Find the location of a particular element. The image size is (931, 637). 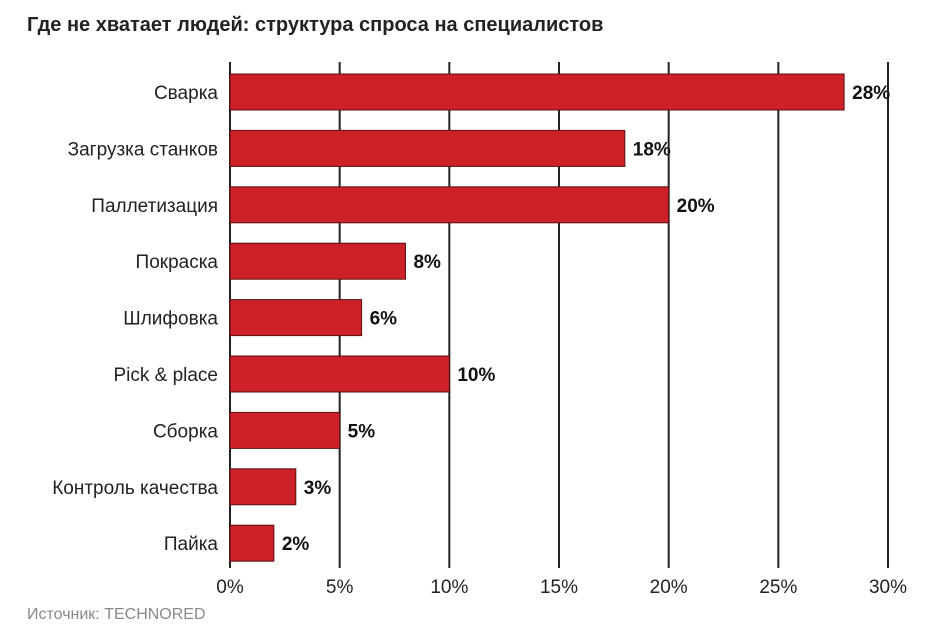

category-label: Паллетизация is located at coordinates (154, 206).